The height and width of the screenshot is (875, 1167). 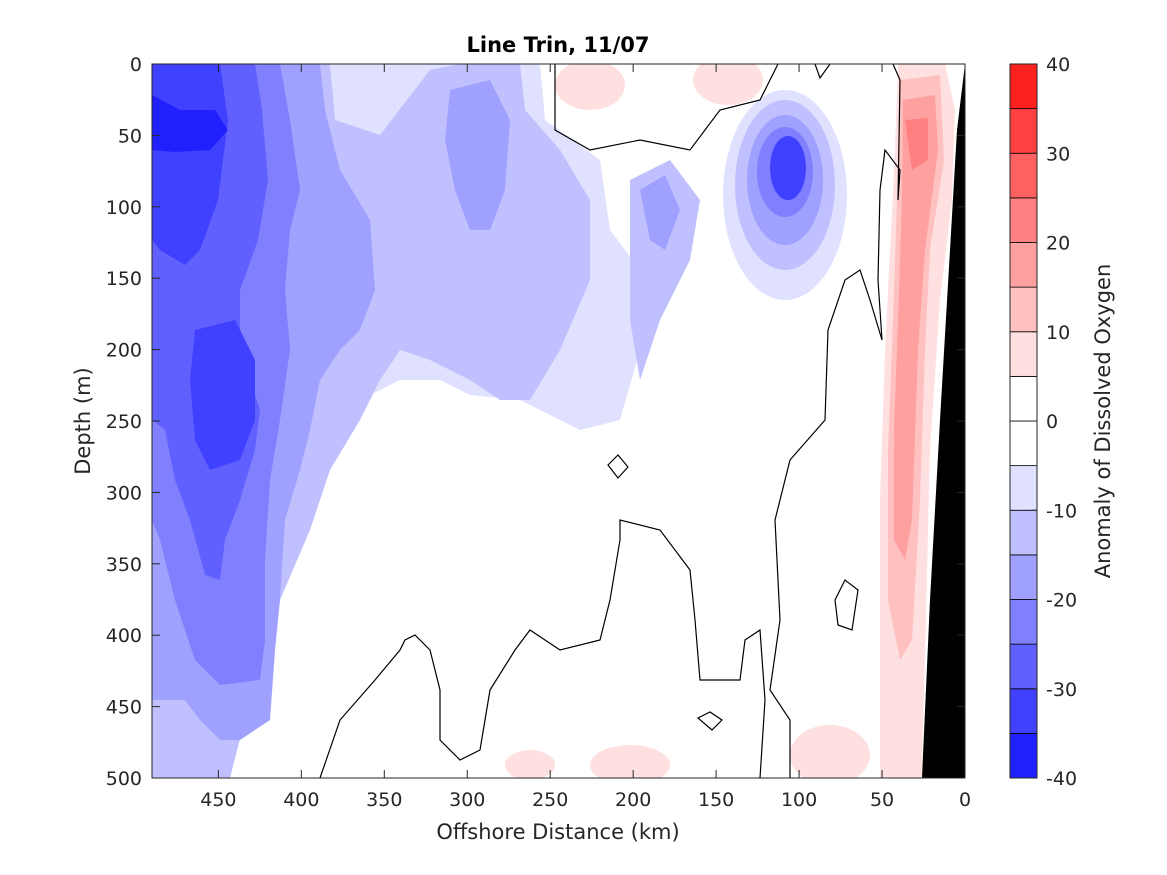 What do you see at coordinates (477, 155) in the screenshot?
I see `anomaly-patch-top` at bounding box center [477, 155].